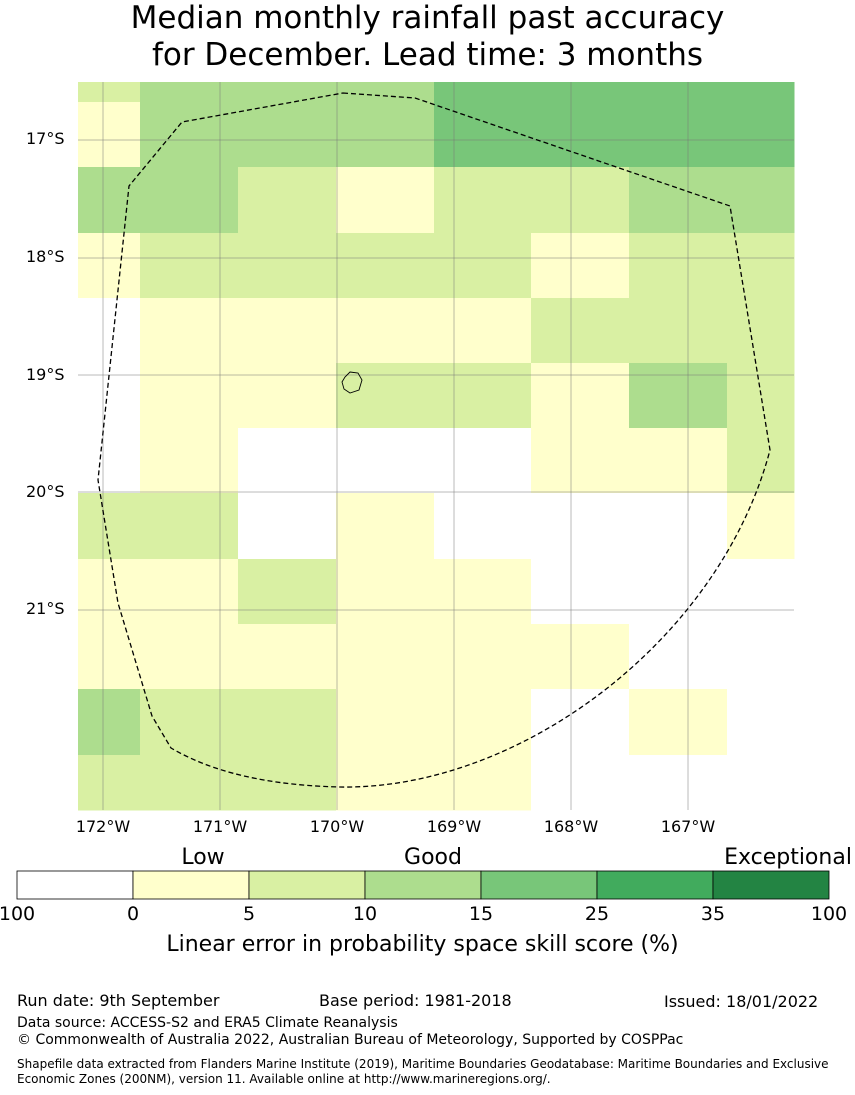 The image size is (855, 1095). I want to click on lat-label: 18°S, so click(45, 256).